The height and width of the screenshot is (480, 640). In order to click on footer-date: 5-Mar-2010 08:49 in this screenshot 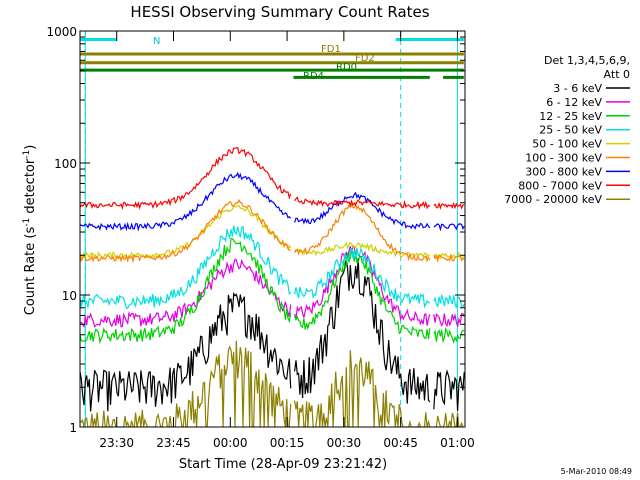, I will do `click(596, 471)`.